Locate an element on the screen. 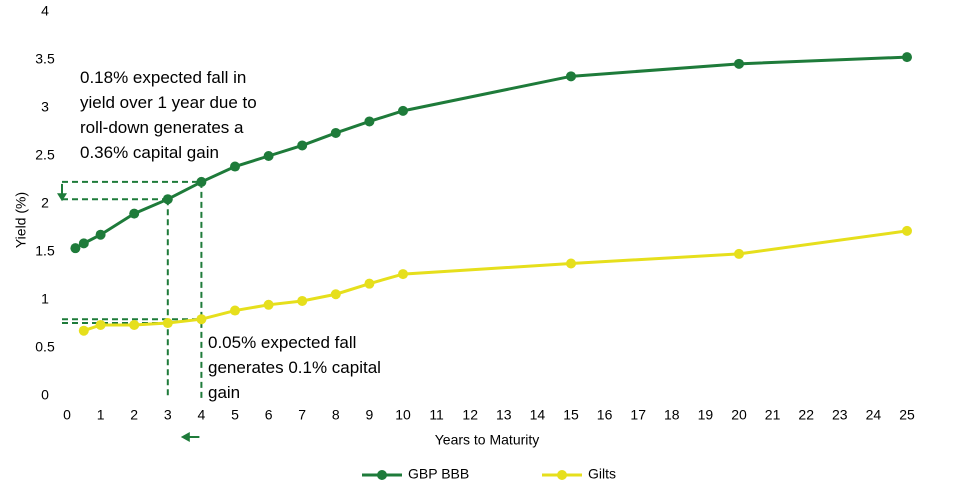  y-axis-label: Yield (%) is located at coordinates (21, 220).